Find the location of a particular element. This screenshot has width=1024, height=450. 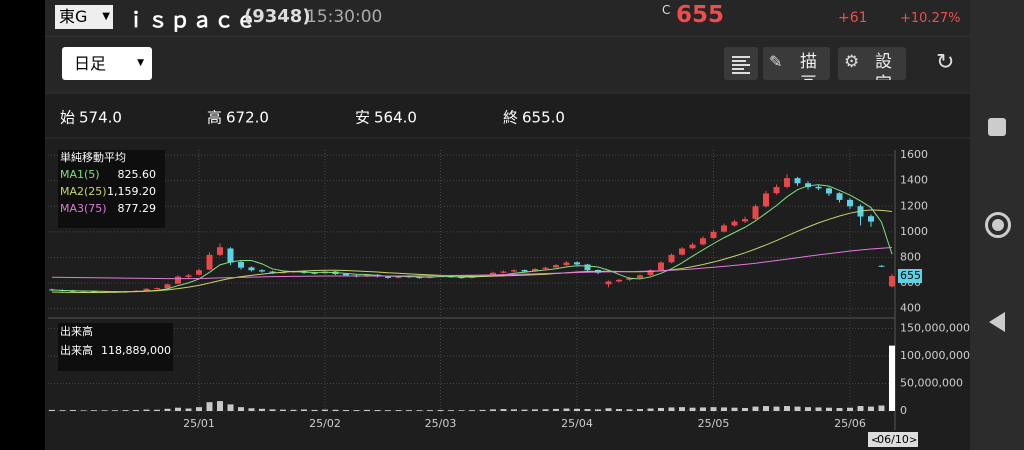

cursor-date: 06/10 is located at coordinates (893, 439).